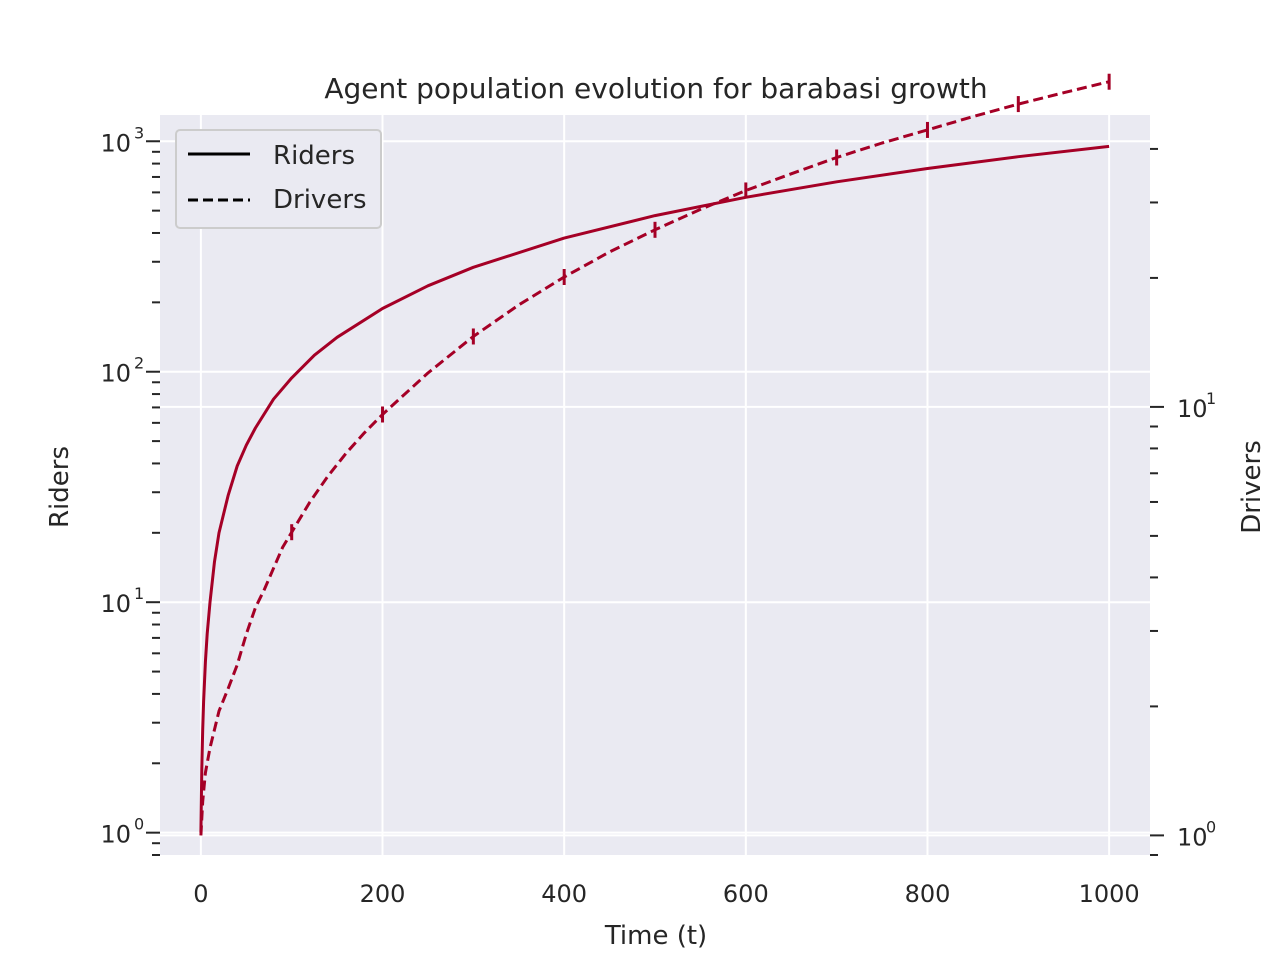 This screenshot has height=960, width=1280. What do you see at coordinates (139, 824) in the screenshot?
I see `y-left-tick-exponent: 0` at bounding box center [139, 824].